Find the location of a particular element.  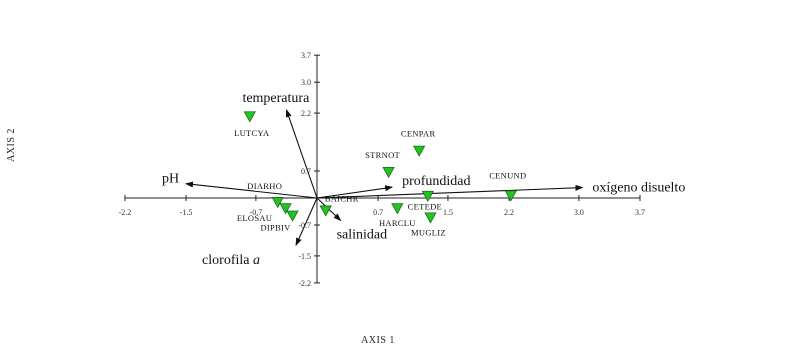

site-label: BAICHR is located at coordinates (342, 198).